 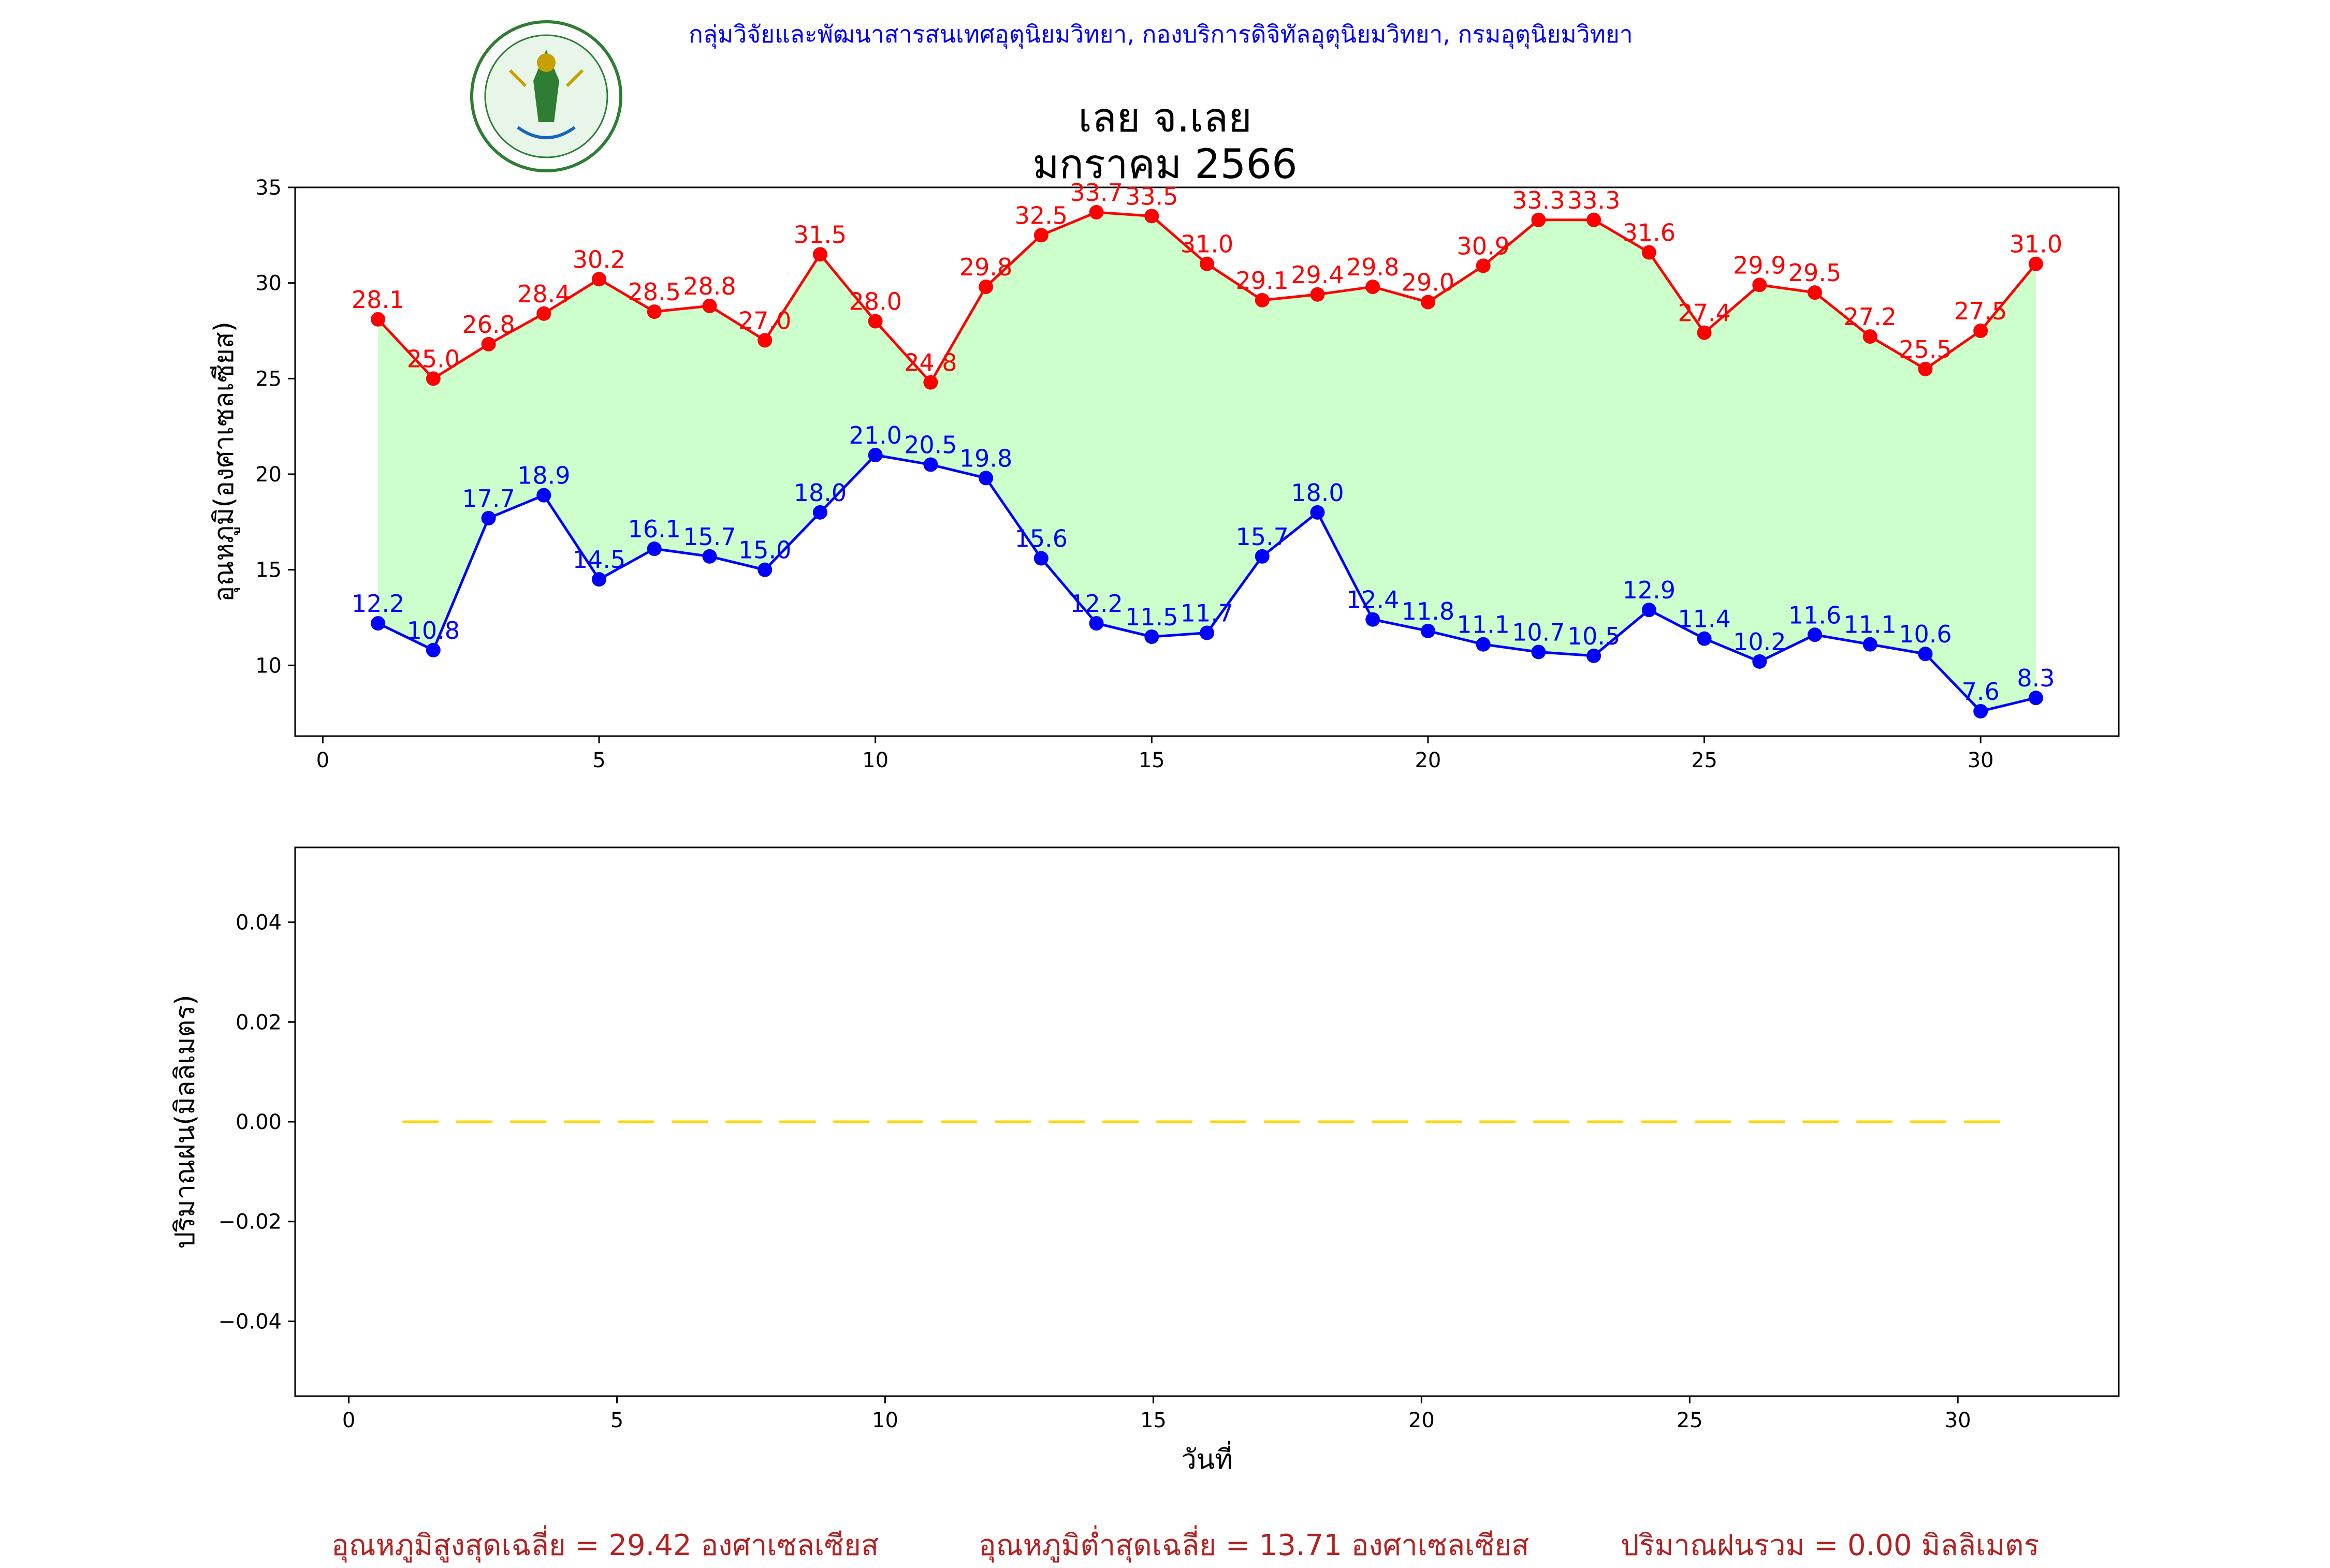 I want to click on data-label: 11.4, so click(x=1704, y=619).